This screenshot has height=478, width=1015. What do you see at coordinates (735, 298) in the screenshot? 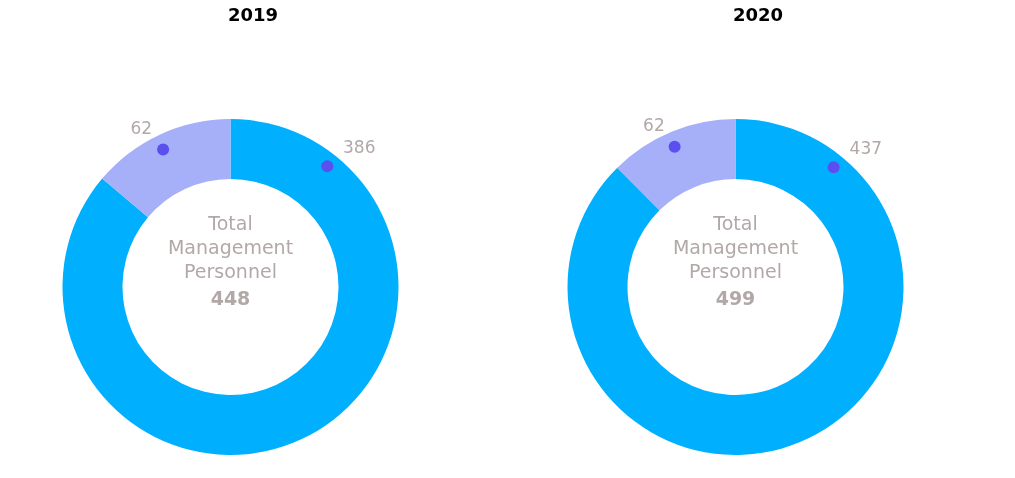
I see `text: 499` at bounding box center [735, 298].